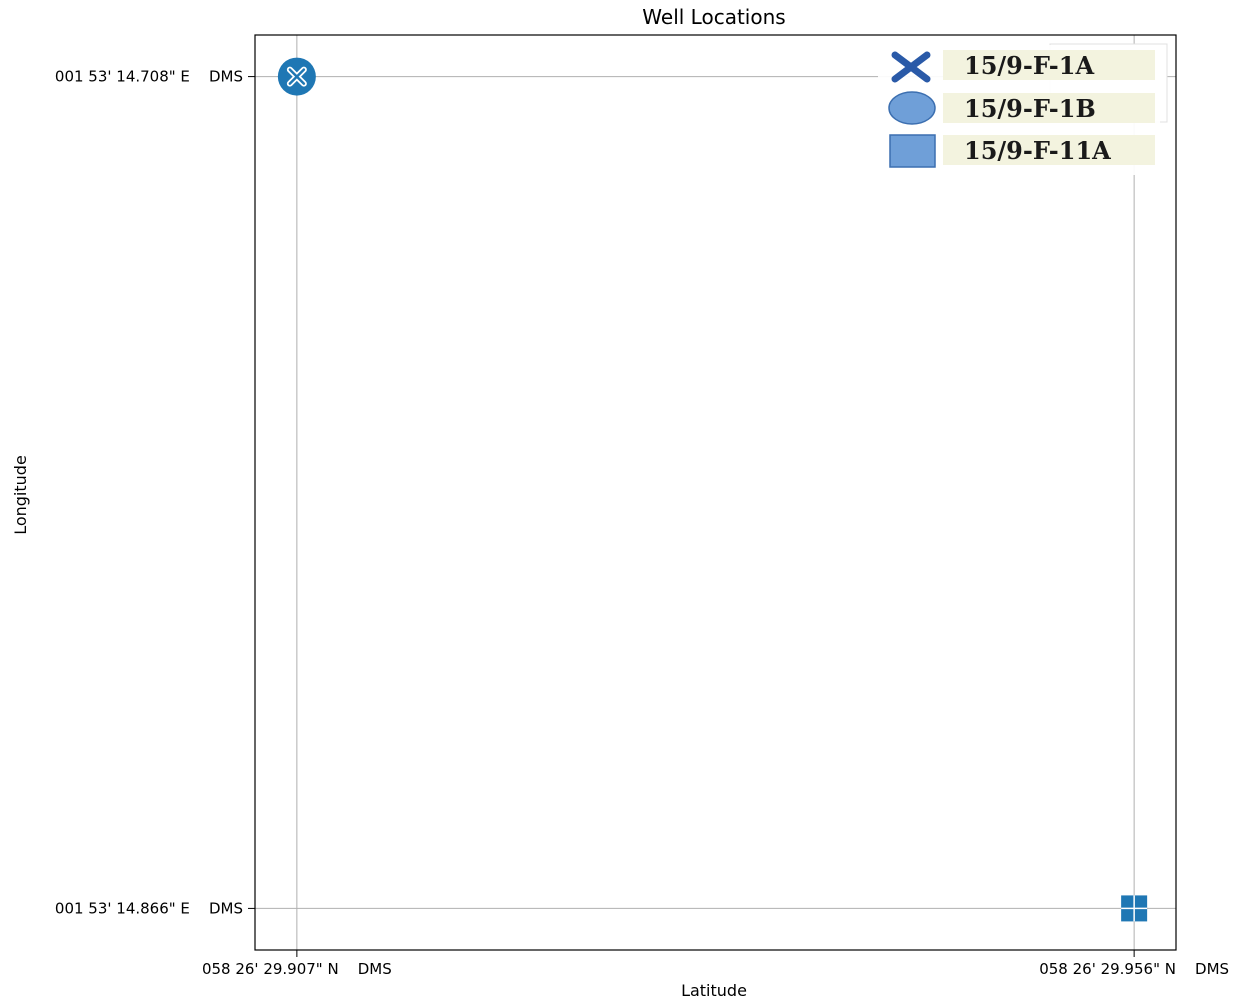 This screenshot has width=1246, height=1001. I want to click on y-tick-label: 001 53' 14.866" E DMS, so click(149, 908).